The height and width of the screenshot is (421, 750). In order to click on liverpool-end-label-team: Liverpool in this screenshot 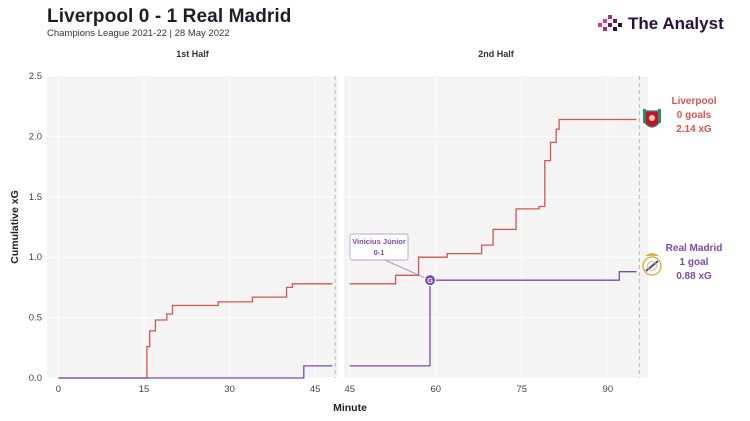, I will do `click(693, 101)`.